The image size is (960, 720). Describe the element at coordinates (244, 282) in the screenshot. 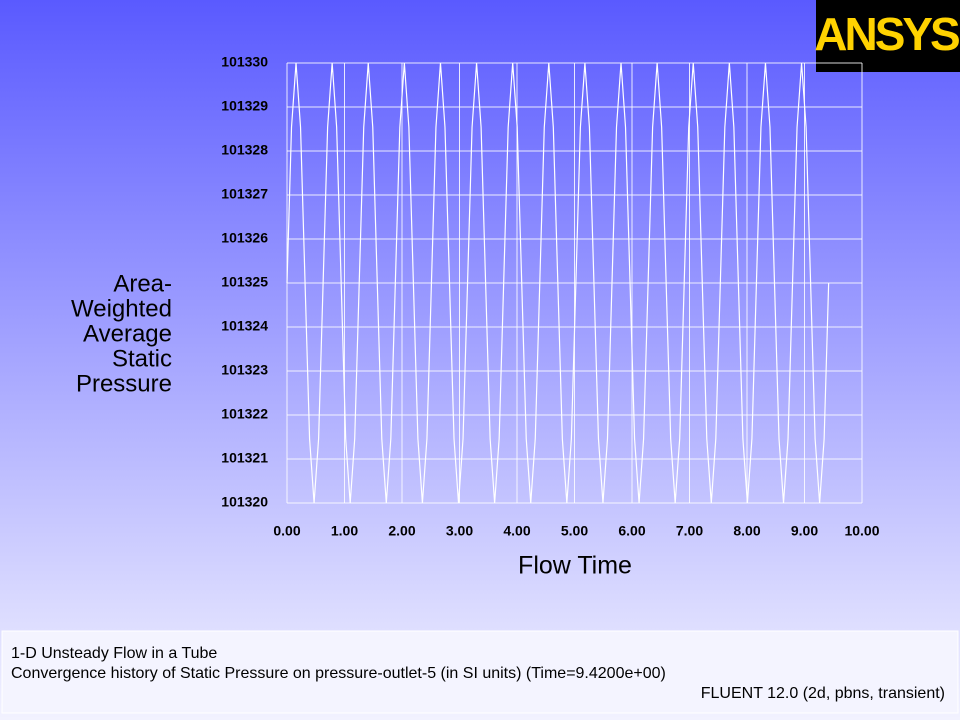

I see `y-tick-label: 101325` at that location.